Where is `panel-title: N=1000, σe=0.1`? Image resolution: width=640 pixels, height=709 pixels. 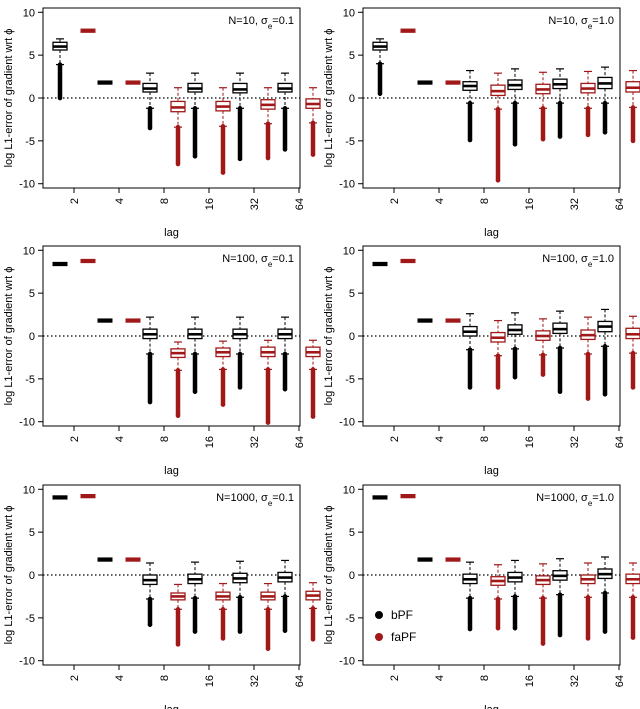 panel-title: N=1000, σe=0.1 is located at coordinates (255, 500).